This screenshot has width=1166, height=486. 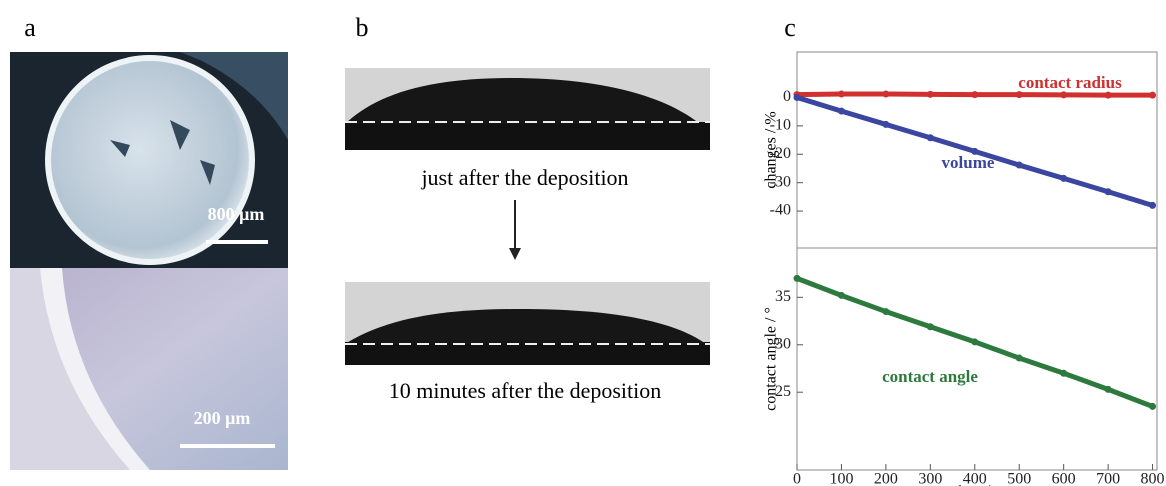 I want to click on arrow-head, so click(x=515, y=254).